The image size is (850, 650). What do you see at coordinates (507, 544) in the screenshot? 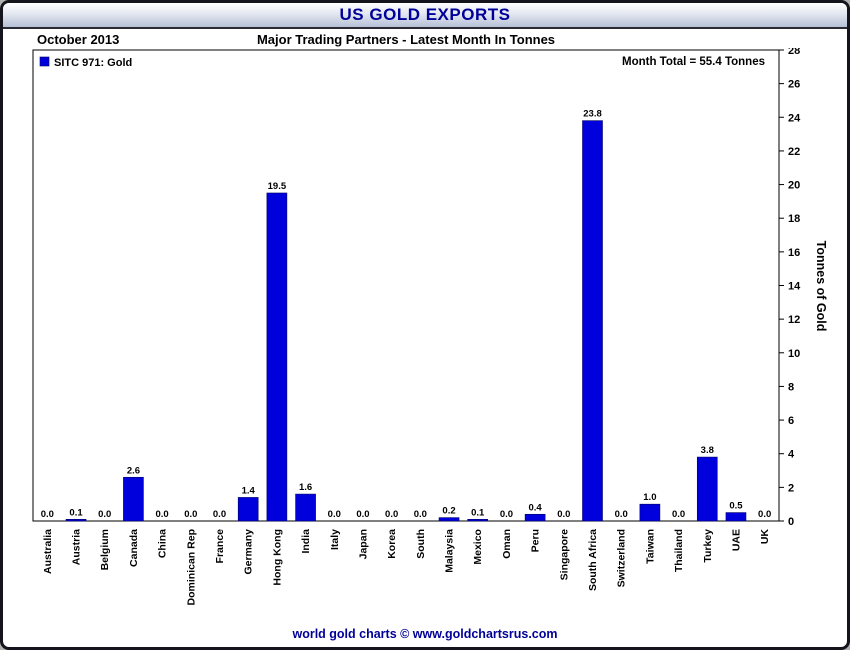
I see `x-category-label: Oman` at bounding box center [507, 544].